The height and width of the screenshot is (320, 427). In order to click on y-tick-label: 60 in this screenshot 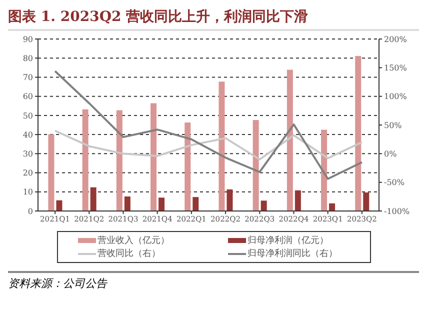, I will do `click(27, 97)`.